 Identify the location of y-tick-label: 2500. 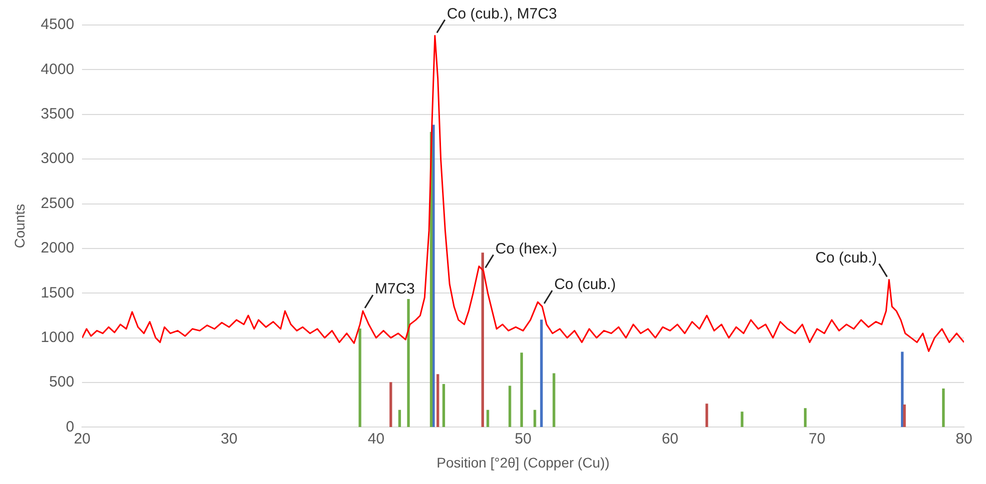
(57, 203).